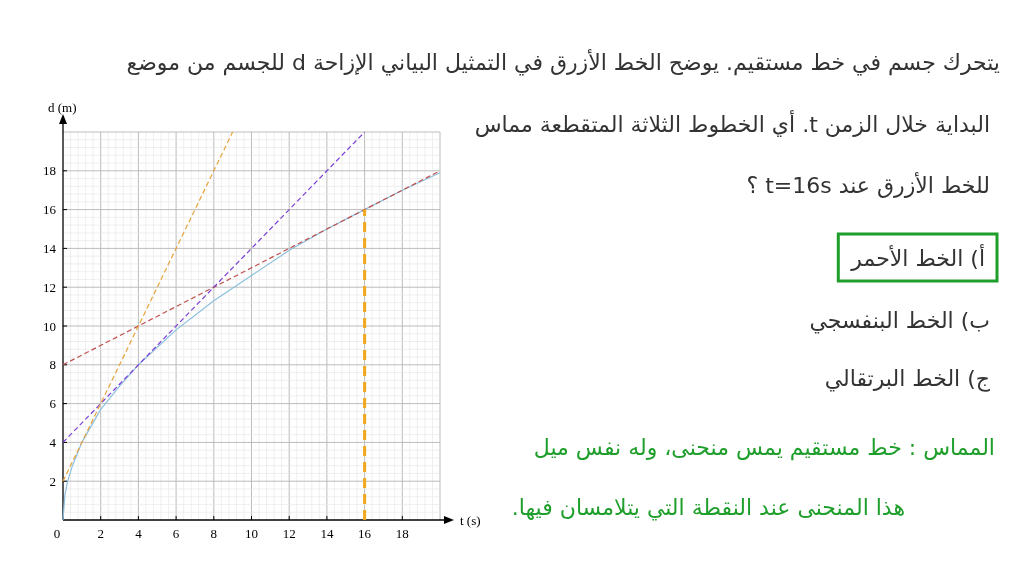  I want to click on x-axis-title: t (s), so click(470, 520).